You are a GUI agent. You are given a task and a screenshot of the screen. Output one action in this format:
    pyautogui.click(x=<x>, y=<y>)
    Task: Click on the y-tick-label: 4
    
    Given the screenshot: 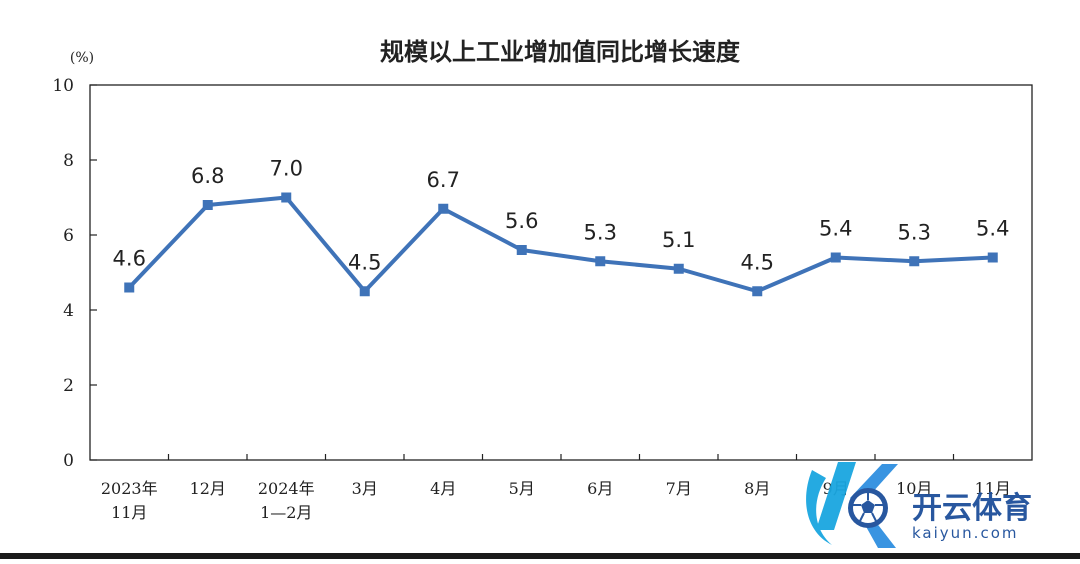 What is the action you would take?
    pyautogui.click(x=68, y=311)
    